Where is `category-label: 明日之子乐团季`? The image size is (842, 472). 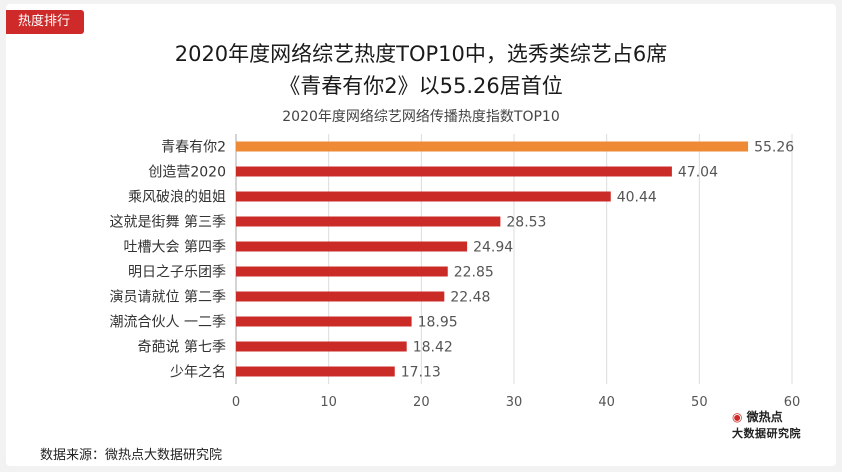
category-label: 明日之子乐团季 is located at coordinates (177, 273).